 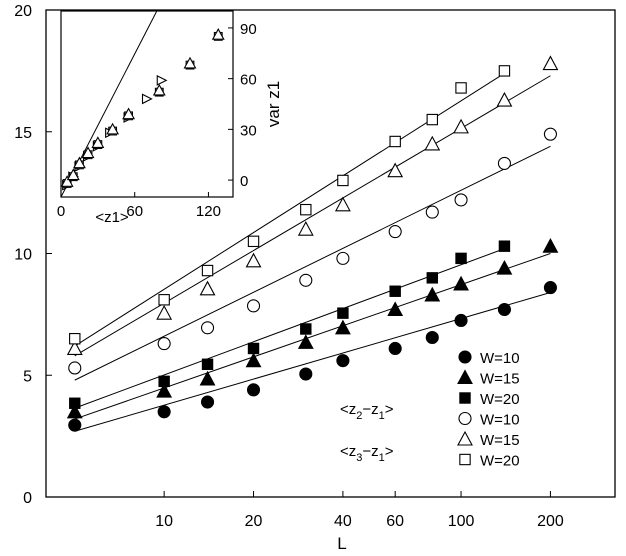 I want to click on x-tick-label-40: 40, so click(x=343, y=521).